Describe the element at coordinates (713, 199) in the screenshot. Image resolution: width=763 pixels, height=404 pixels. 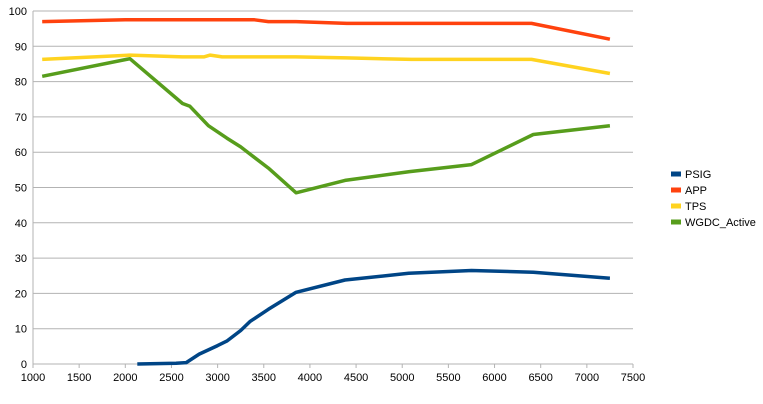
I see `legend: PSIG APP TPS WGDC_Active` at that location.